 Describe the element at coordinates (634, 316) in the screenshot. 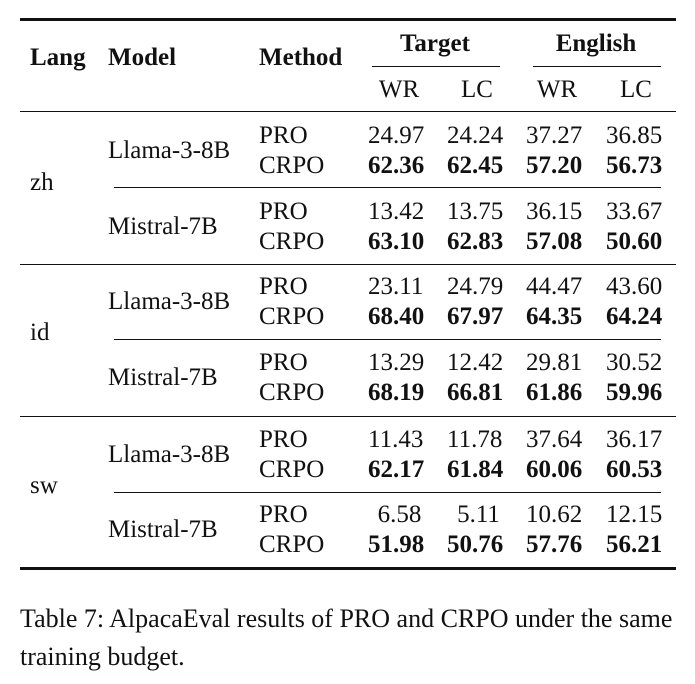

I see `value-cell-best: 64.24` at that location.